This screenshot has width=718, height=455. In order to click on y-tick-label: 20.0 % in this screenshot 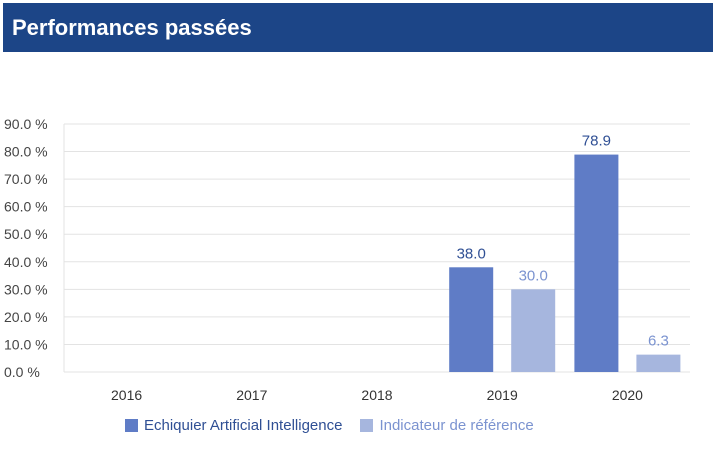, I will do `click(26, 317)`.